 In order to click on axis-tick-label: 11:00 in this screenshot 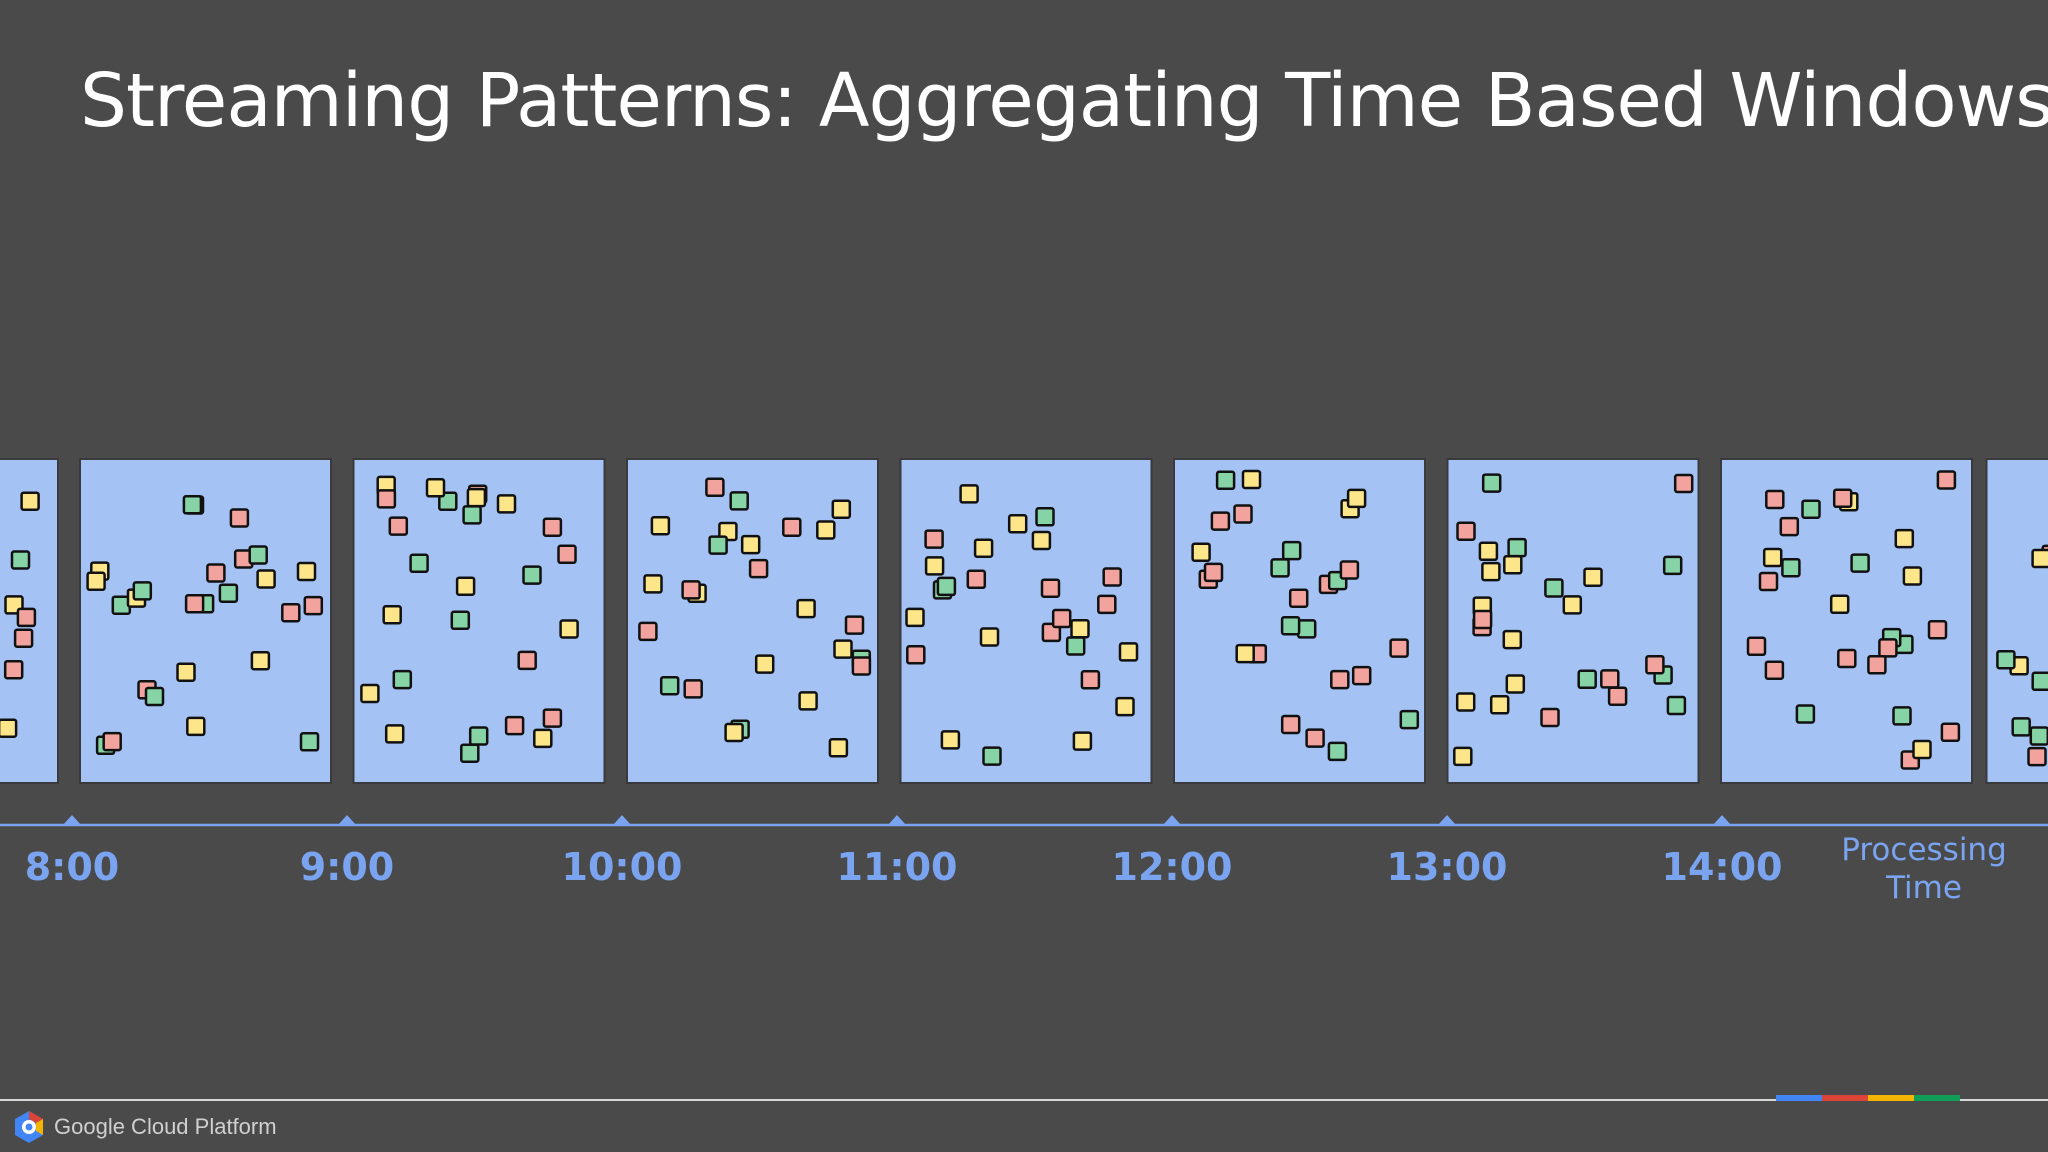, I will do `click(897, 867)`.